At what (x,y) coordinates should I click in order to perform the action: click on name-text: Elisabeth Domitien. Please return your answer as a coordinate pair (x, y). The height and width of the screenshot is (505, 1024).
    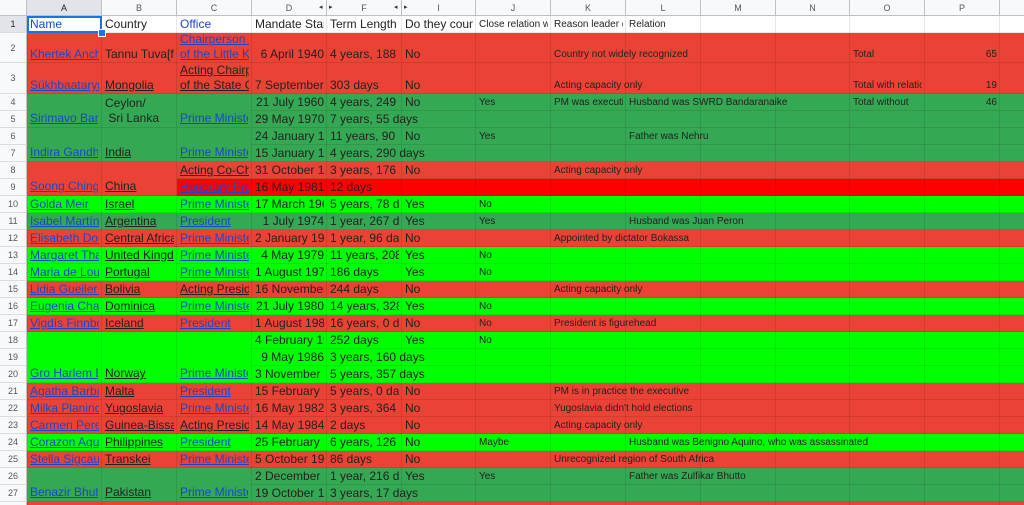
    Looking at the image, I should click on (64, 238).